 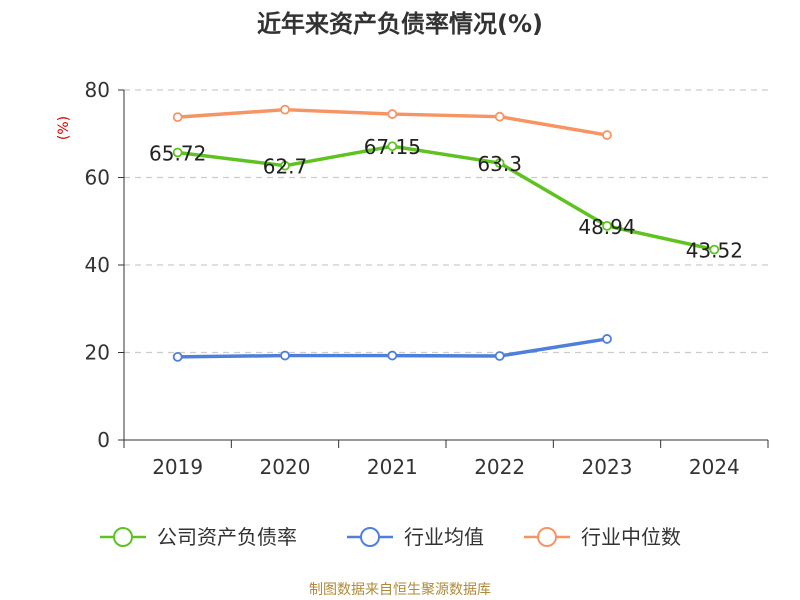 I want to click on x-tick-label: 2021, so click(x=392, y=467).